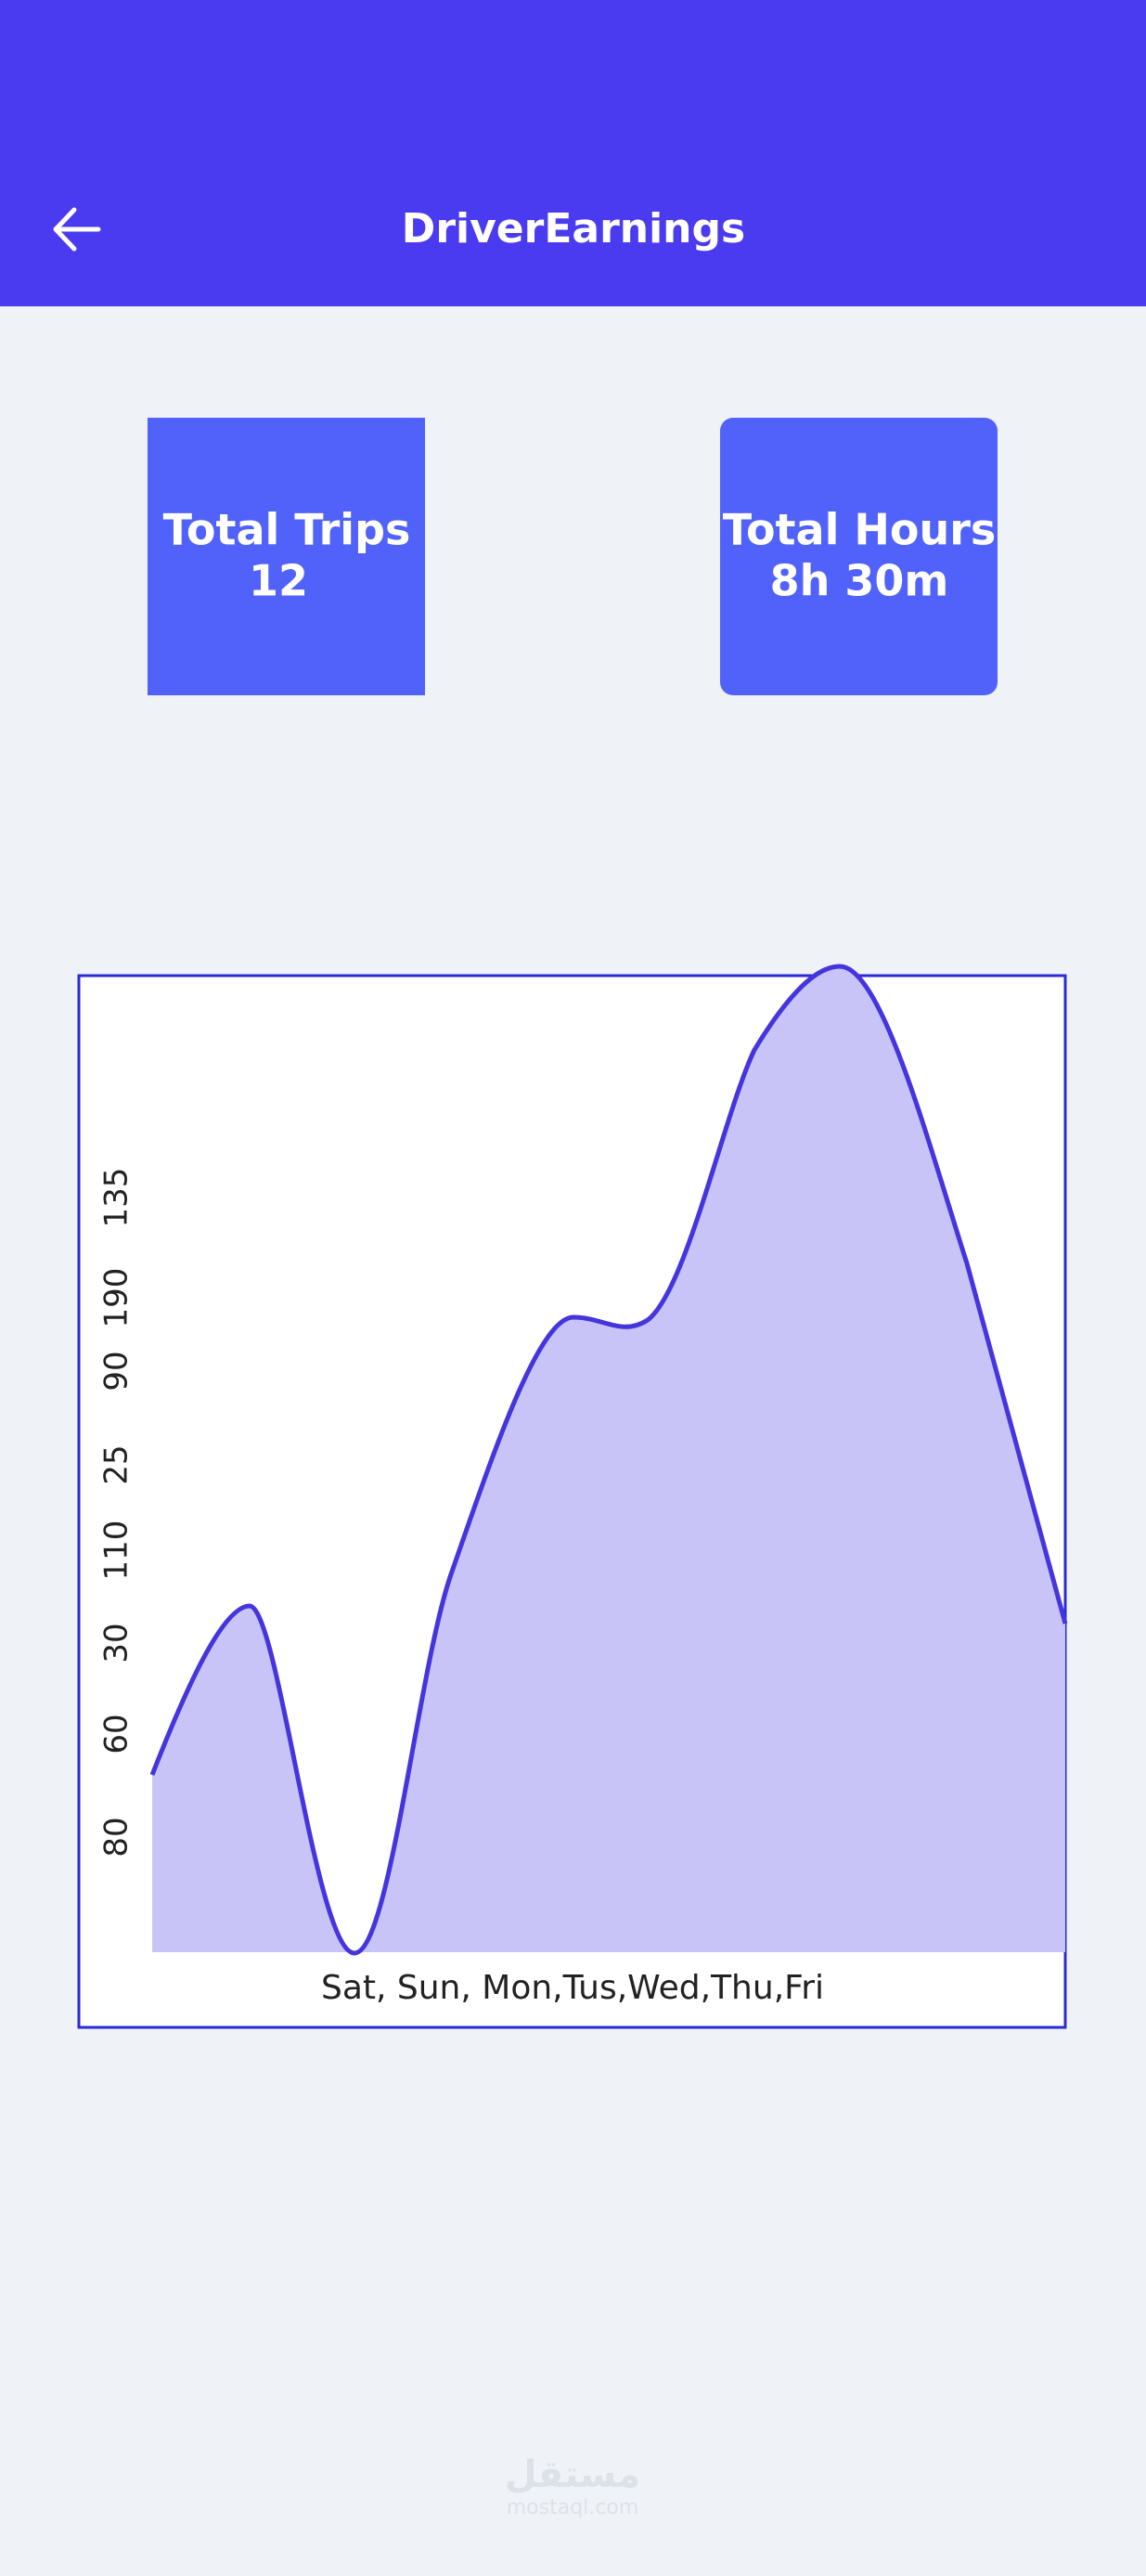  What do you see at coordinates (287, 530) in the screenshot?
I see `card-label: Total Trips` at bounding box center [287, 530].